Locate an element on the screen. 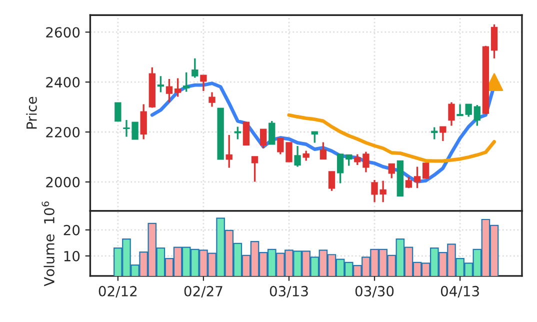 The height and width of the screenshot is (322, 537). x-tick-label: 03/13 is located at coordinates (289, 292).